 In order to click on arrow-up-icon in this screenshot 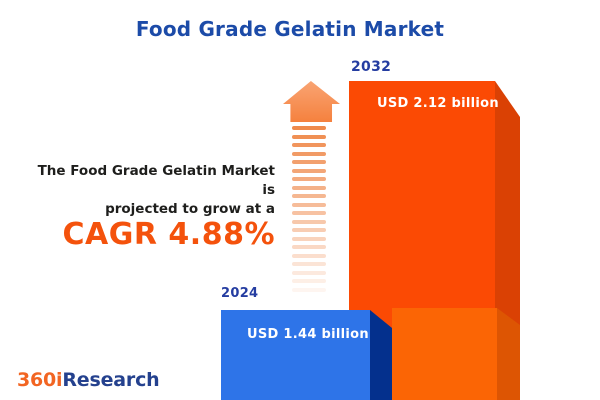, I will do `click(311, 101)`.